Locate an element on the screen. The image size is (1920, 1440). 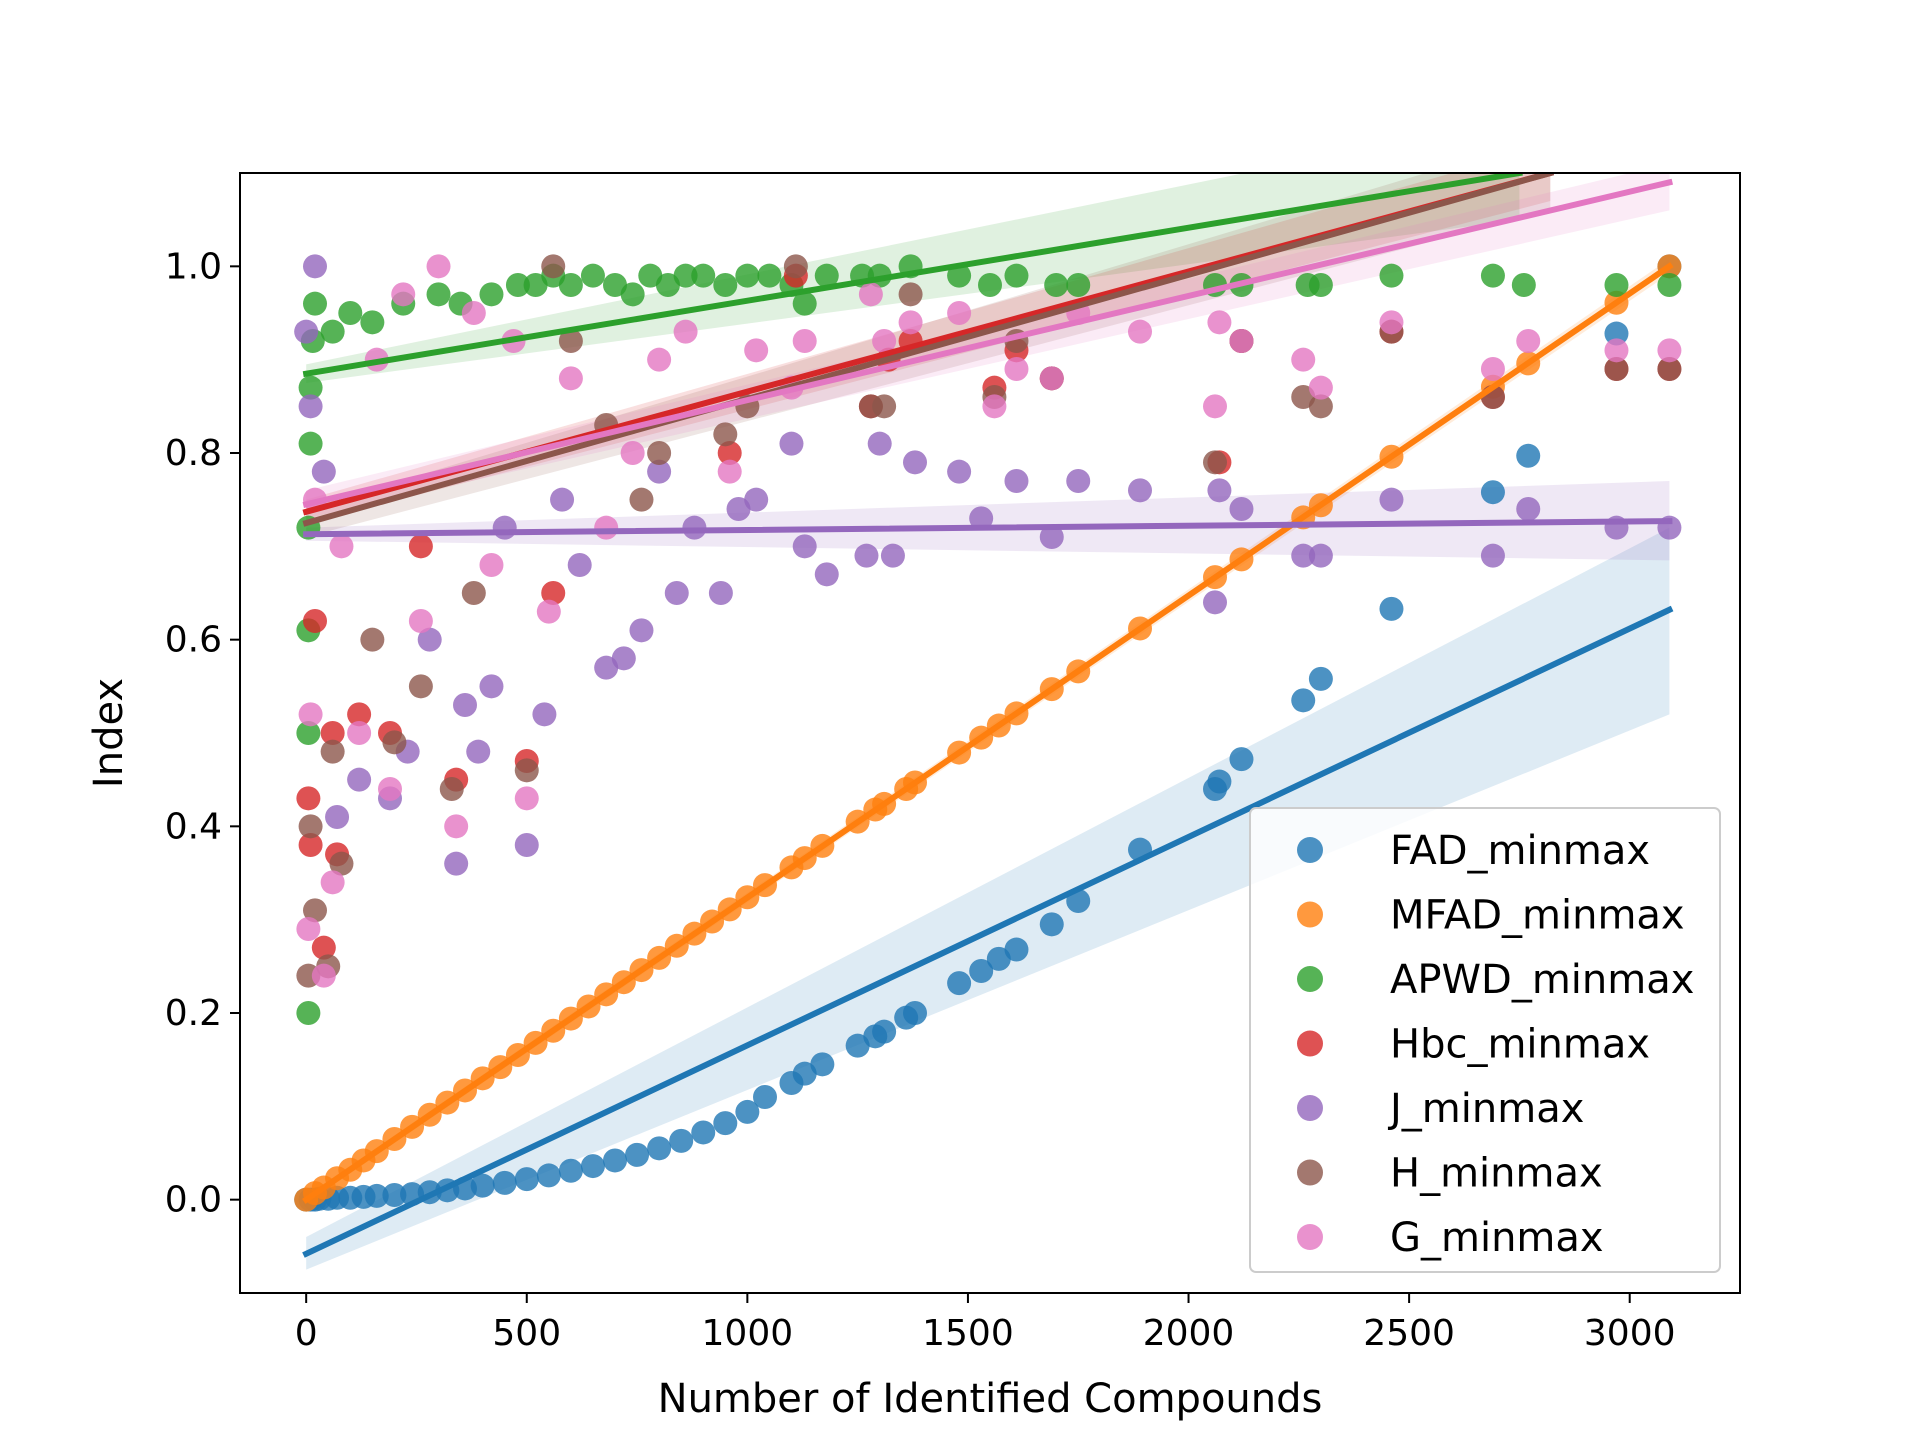
x-tick-label: 1500 is located at coordinates (968, 1333).